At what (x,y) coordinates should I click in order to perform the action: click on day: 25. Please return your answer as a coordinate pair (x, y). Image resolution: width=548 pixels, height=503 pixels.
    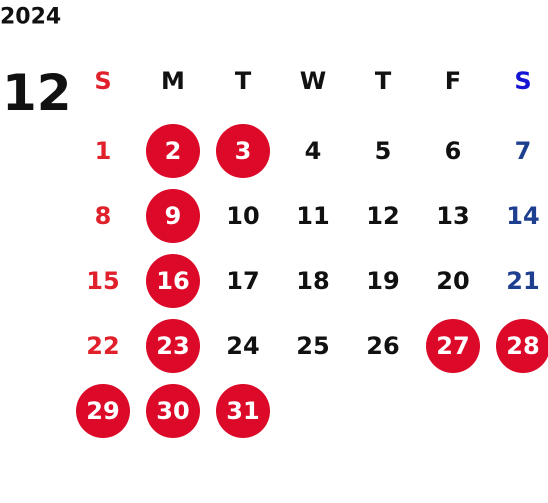
    Looking at the image, I should click on (312, 346).